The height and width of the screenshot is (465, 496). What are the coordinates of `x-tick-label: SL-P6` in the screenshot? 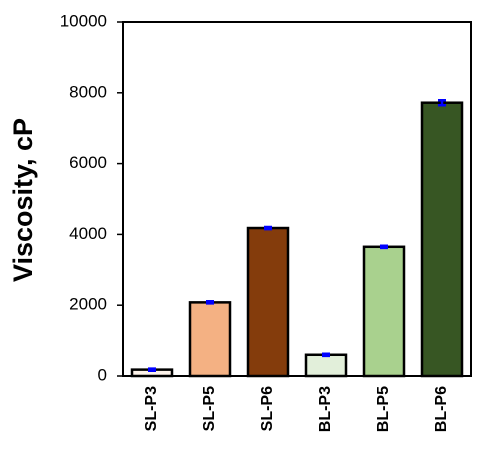 It's located at (267, 408).